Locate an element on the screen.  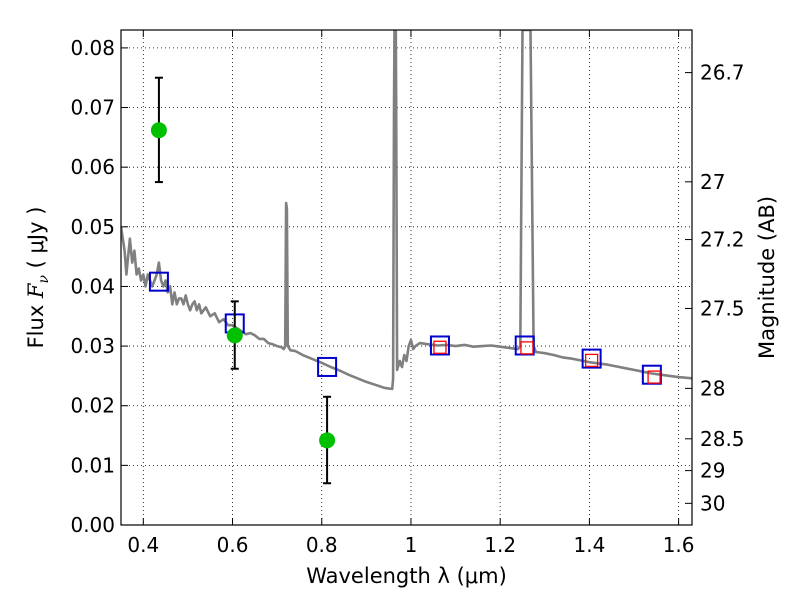
y2-tick-label: 30 is located at coordinates (712, 503).